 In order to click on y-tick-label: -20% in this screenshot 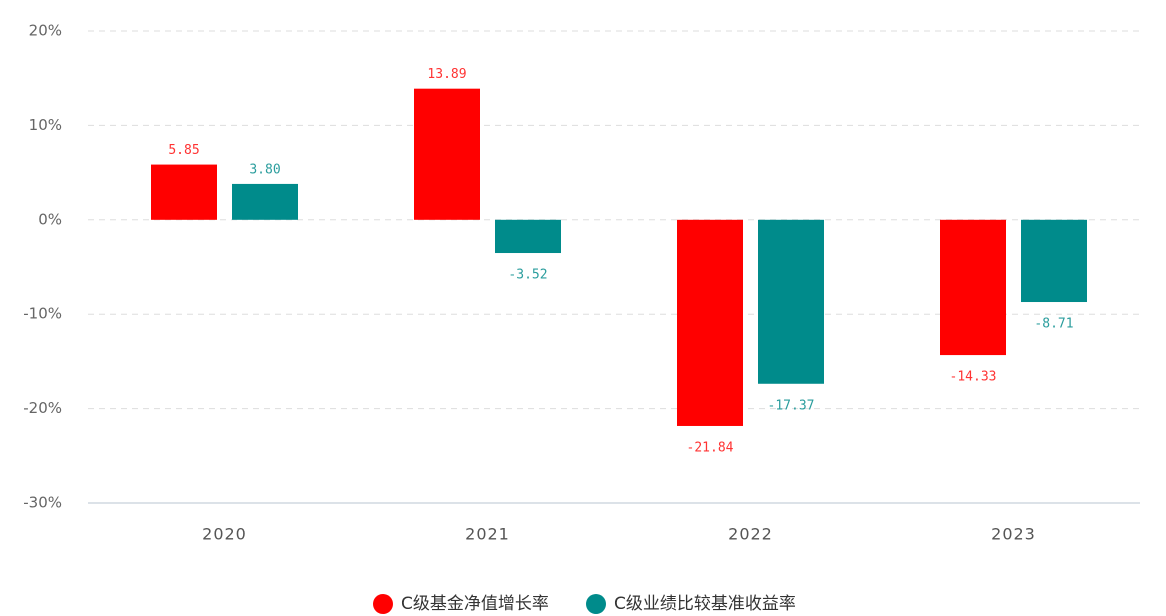, I will do `click(42, 408)`.